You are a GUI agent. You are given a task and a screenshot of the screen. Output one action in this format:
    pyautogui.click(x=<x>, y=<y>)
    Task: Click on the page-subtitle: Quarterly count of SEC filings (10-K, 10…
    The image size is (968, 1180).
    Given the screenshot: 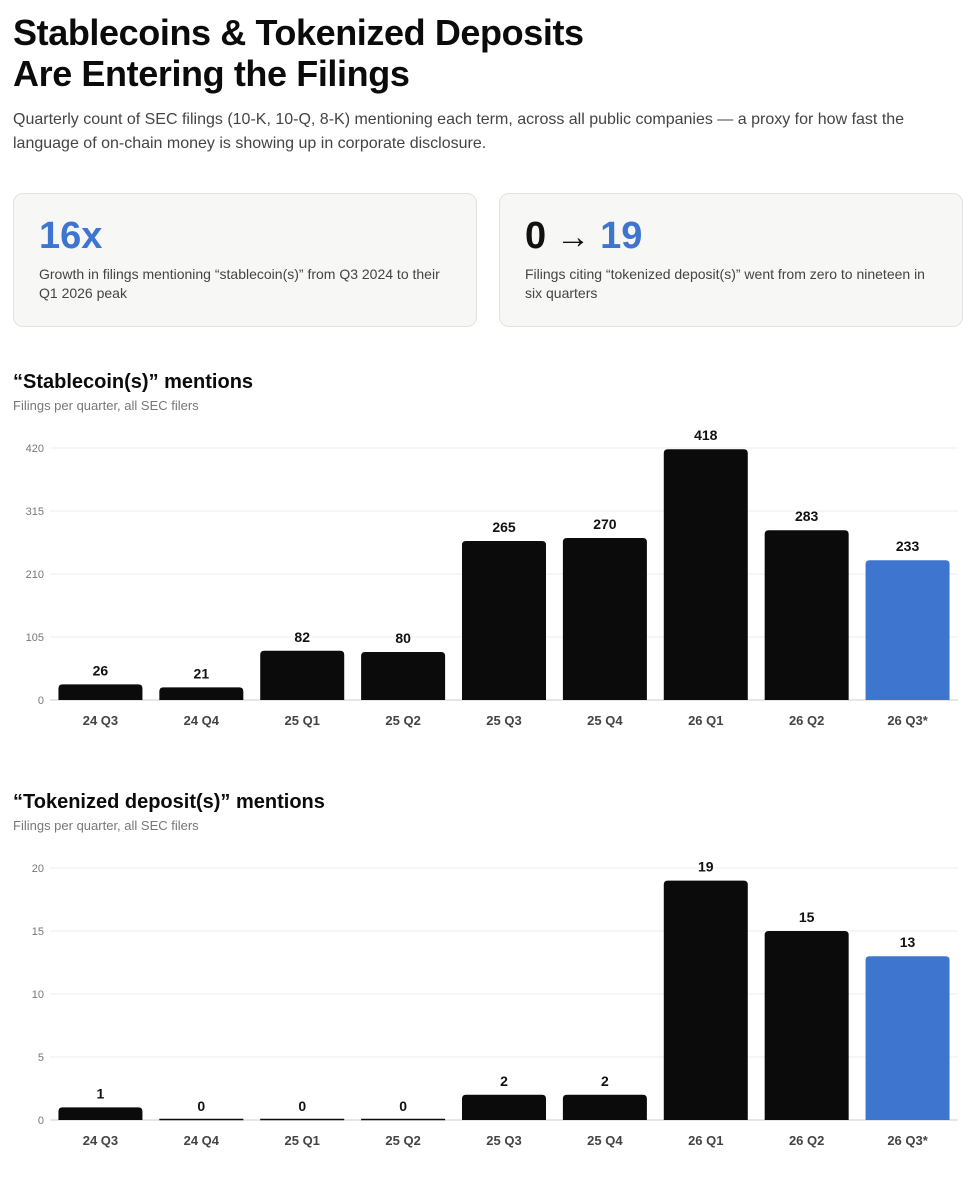 What is the action you would take?
    pyautogui.click(x=459, y=131)
    